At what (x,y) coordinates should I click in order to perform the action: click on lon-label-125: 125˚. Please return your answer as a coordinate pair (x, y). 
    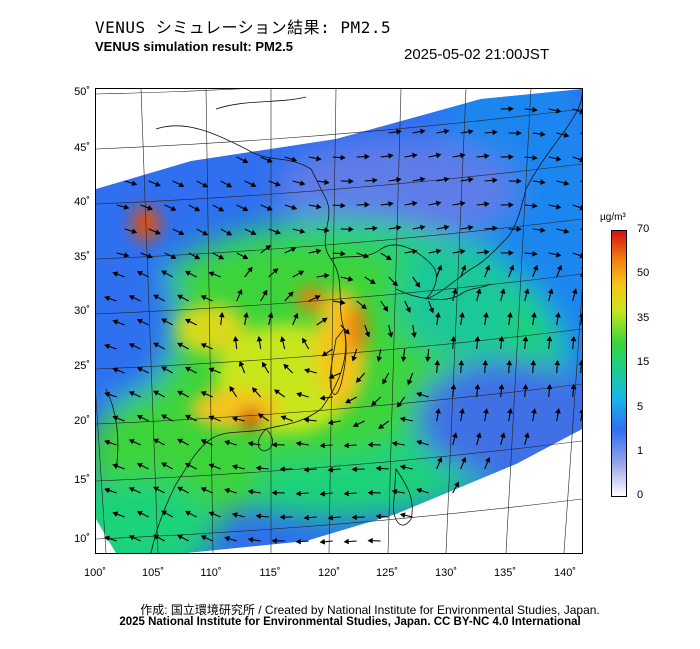
    Looking at the image, I should click on (387, 573).